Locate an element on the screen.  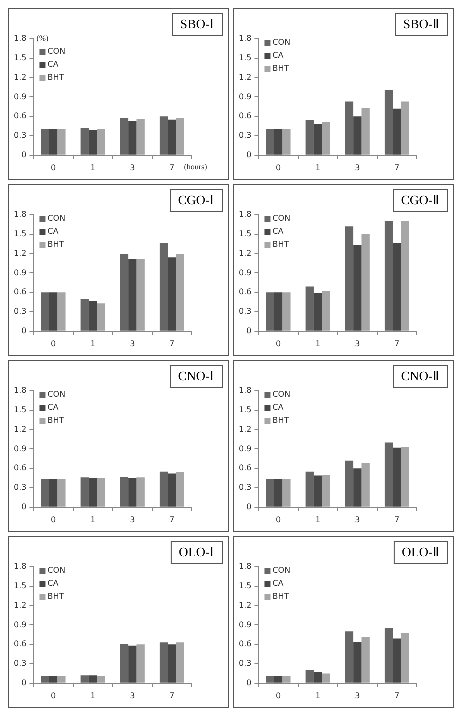
chart-title: OLO-Ⅰ is located at coordinates (196, 552).